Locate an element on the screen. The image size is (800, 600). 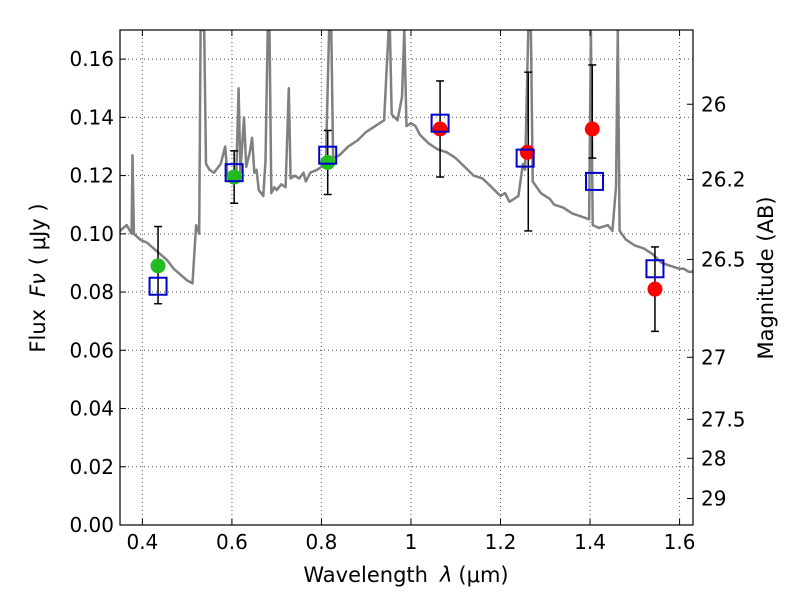
y-tick-label: 0.04 is located at coordinates (91, 409).